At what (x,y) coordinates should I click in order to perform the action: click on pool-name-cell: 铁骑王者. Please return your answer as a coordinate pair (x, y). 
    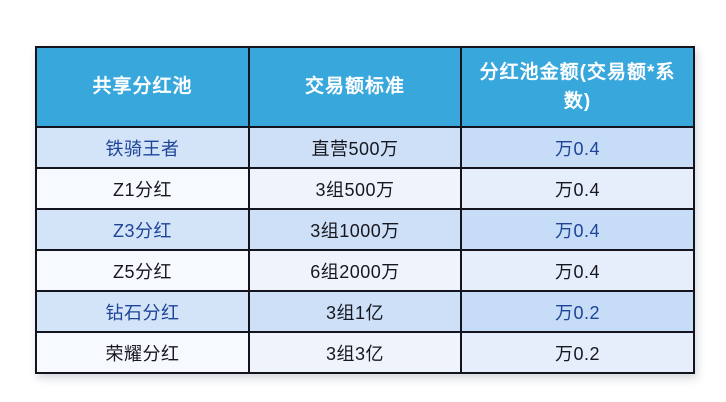
    Looking at the image, I should click on (142, 147).